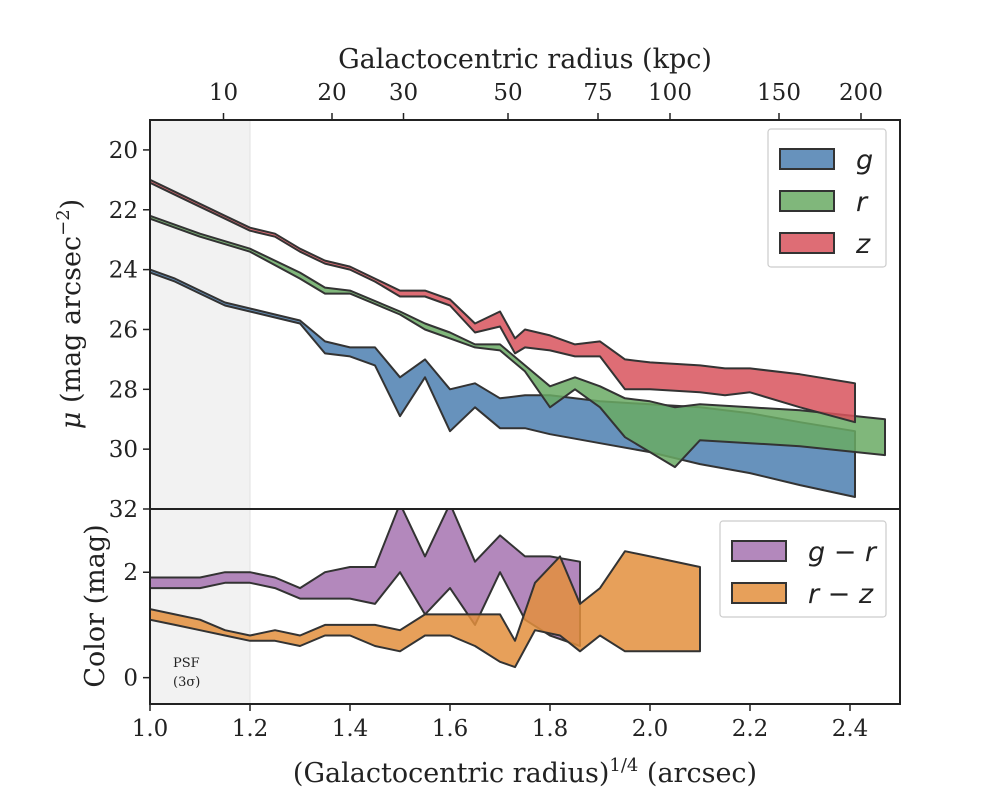 This screenshot has height=800, width=1000. Describe the element at coordinates (597, 93) in the screenshot. I see `kpc-tick-label: 75` at that location.